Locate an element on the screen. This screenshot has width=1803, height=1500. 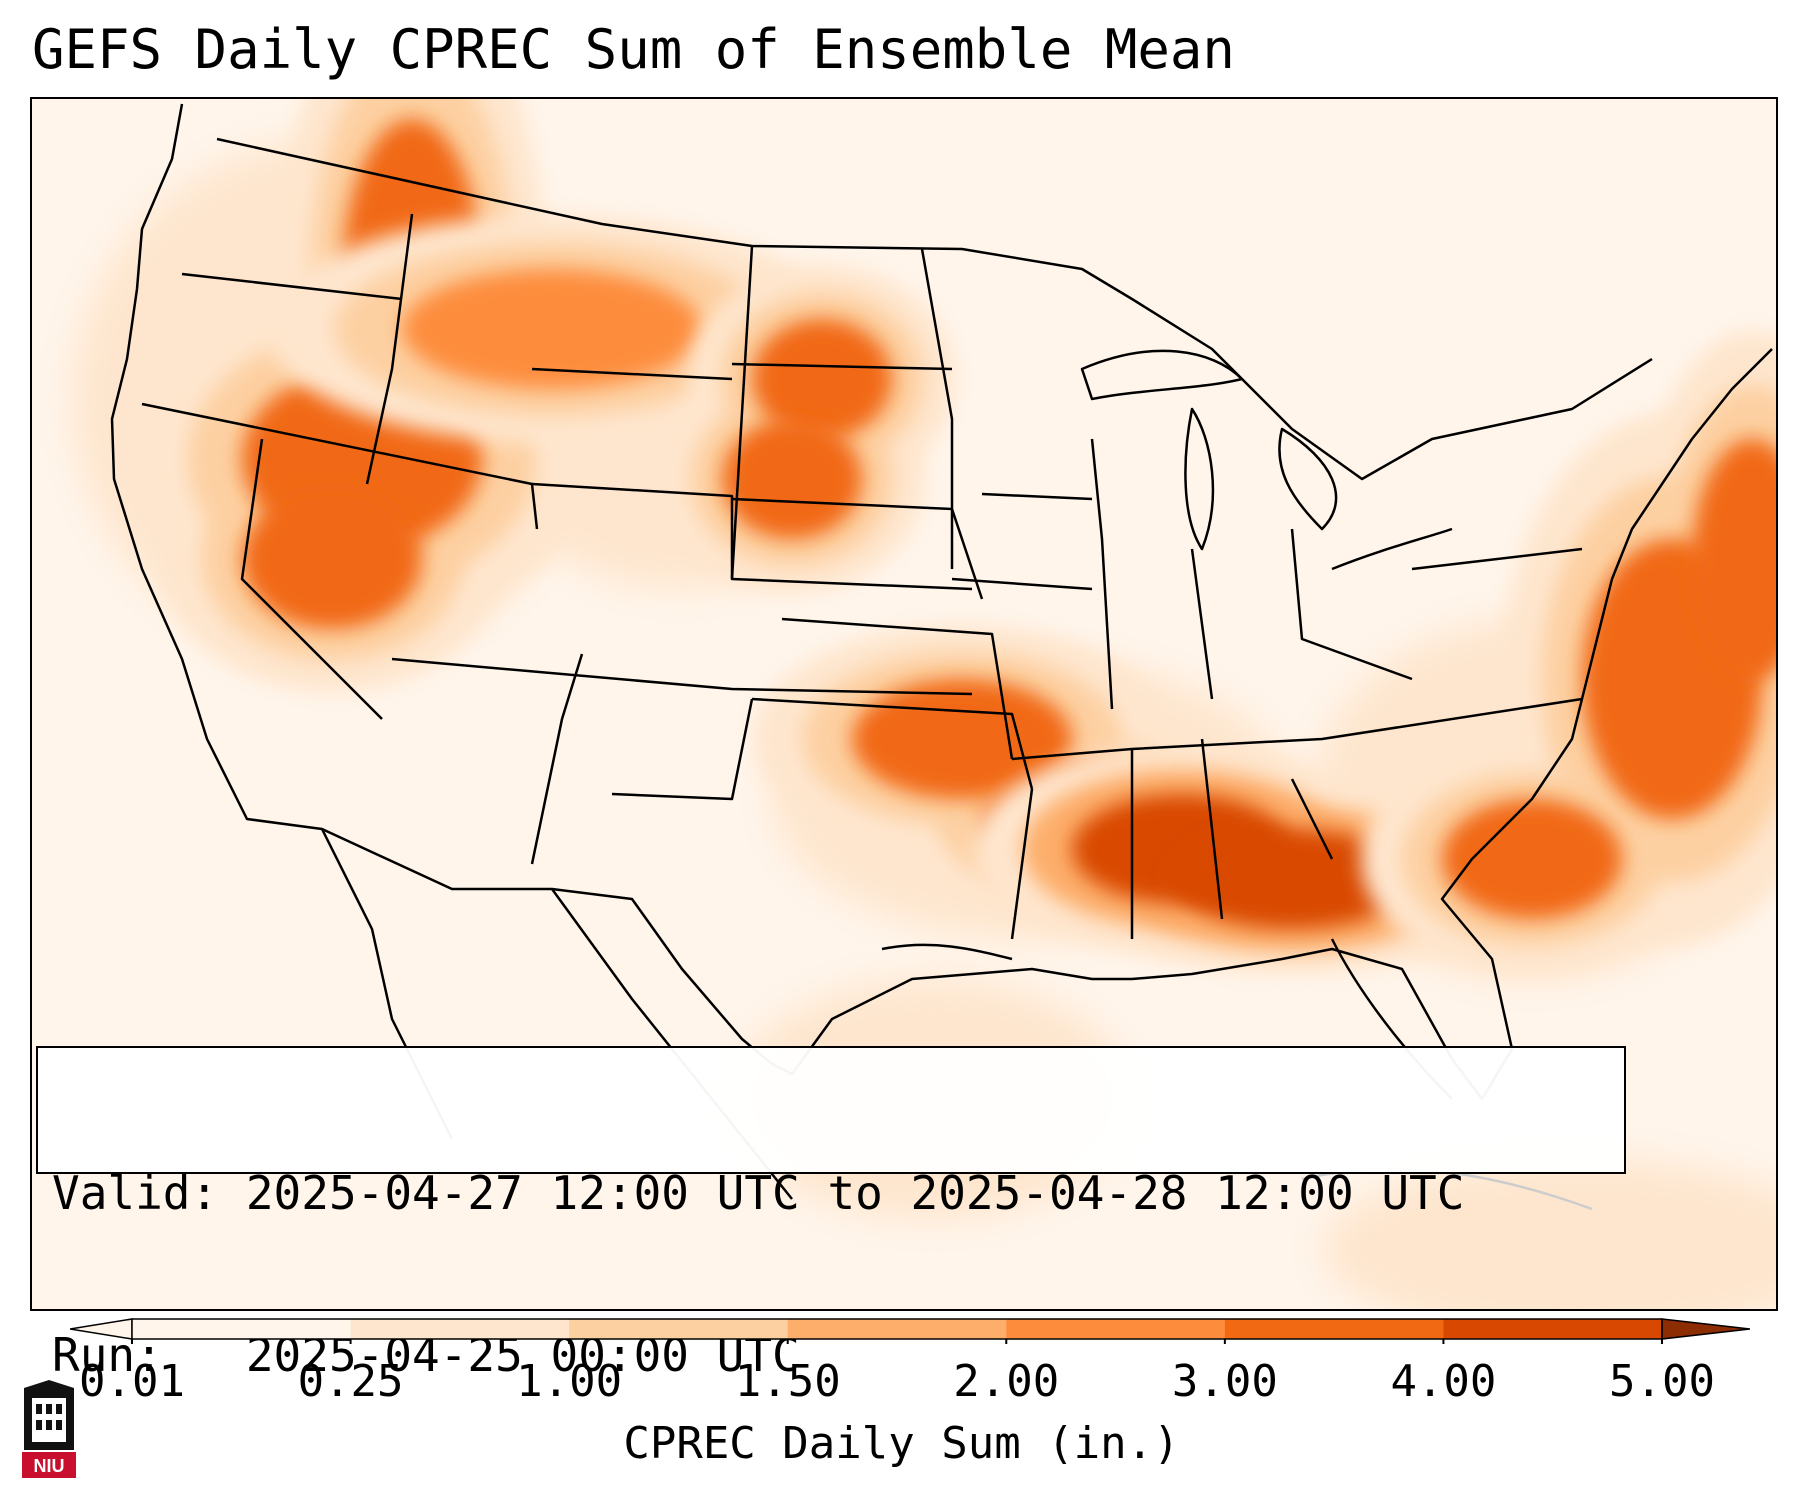
nd-sd-border is located at coordinates (842, 366).